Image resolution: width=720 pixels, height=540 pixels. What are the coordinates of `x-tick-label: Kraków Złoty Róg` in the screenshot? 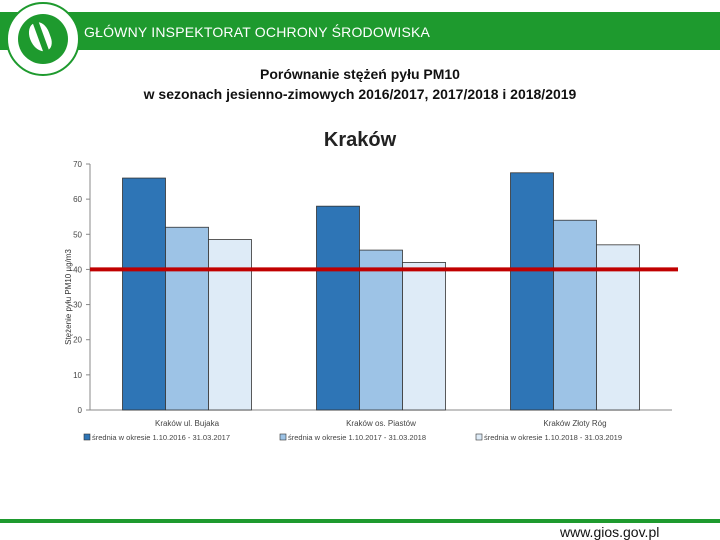 It's located at (574, 423).